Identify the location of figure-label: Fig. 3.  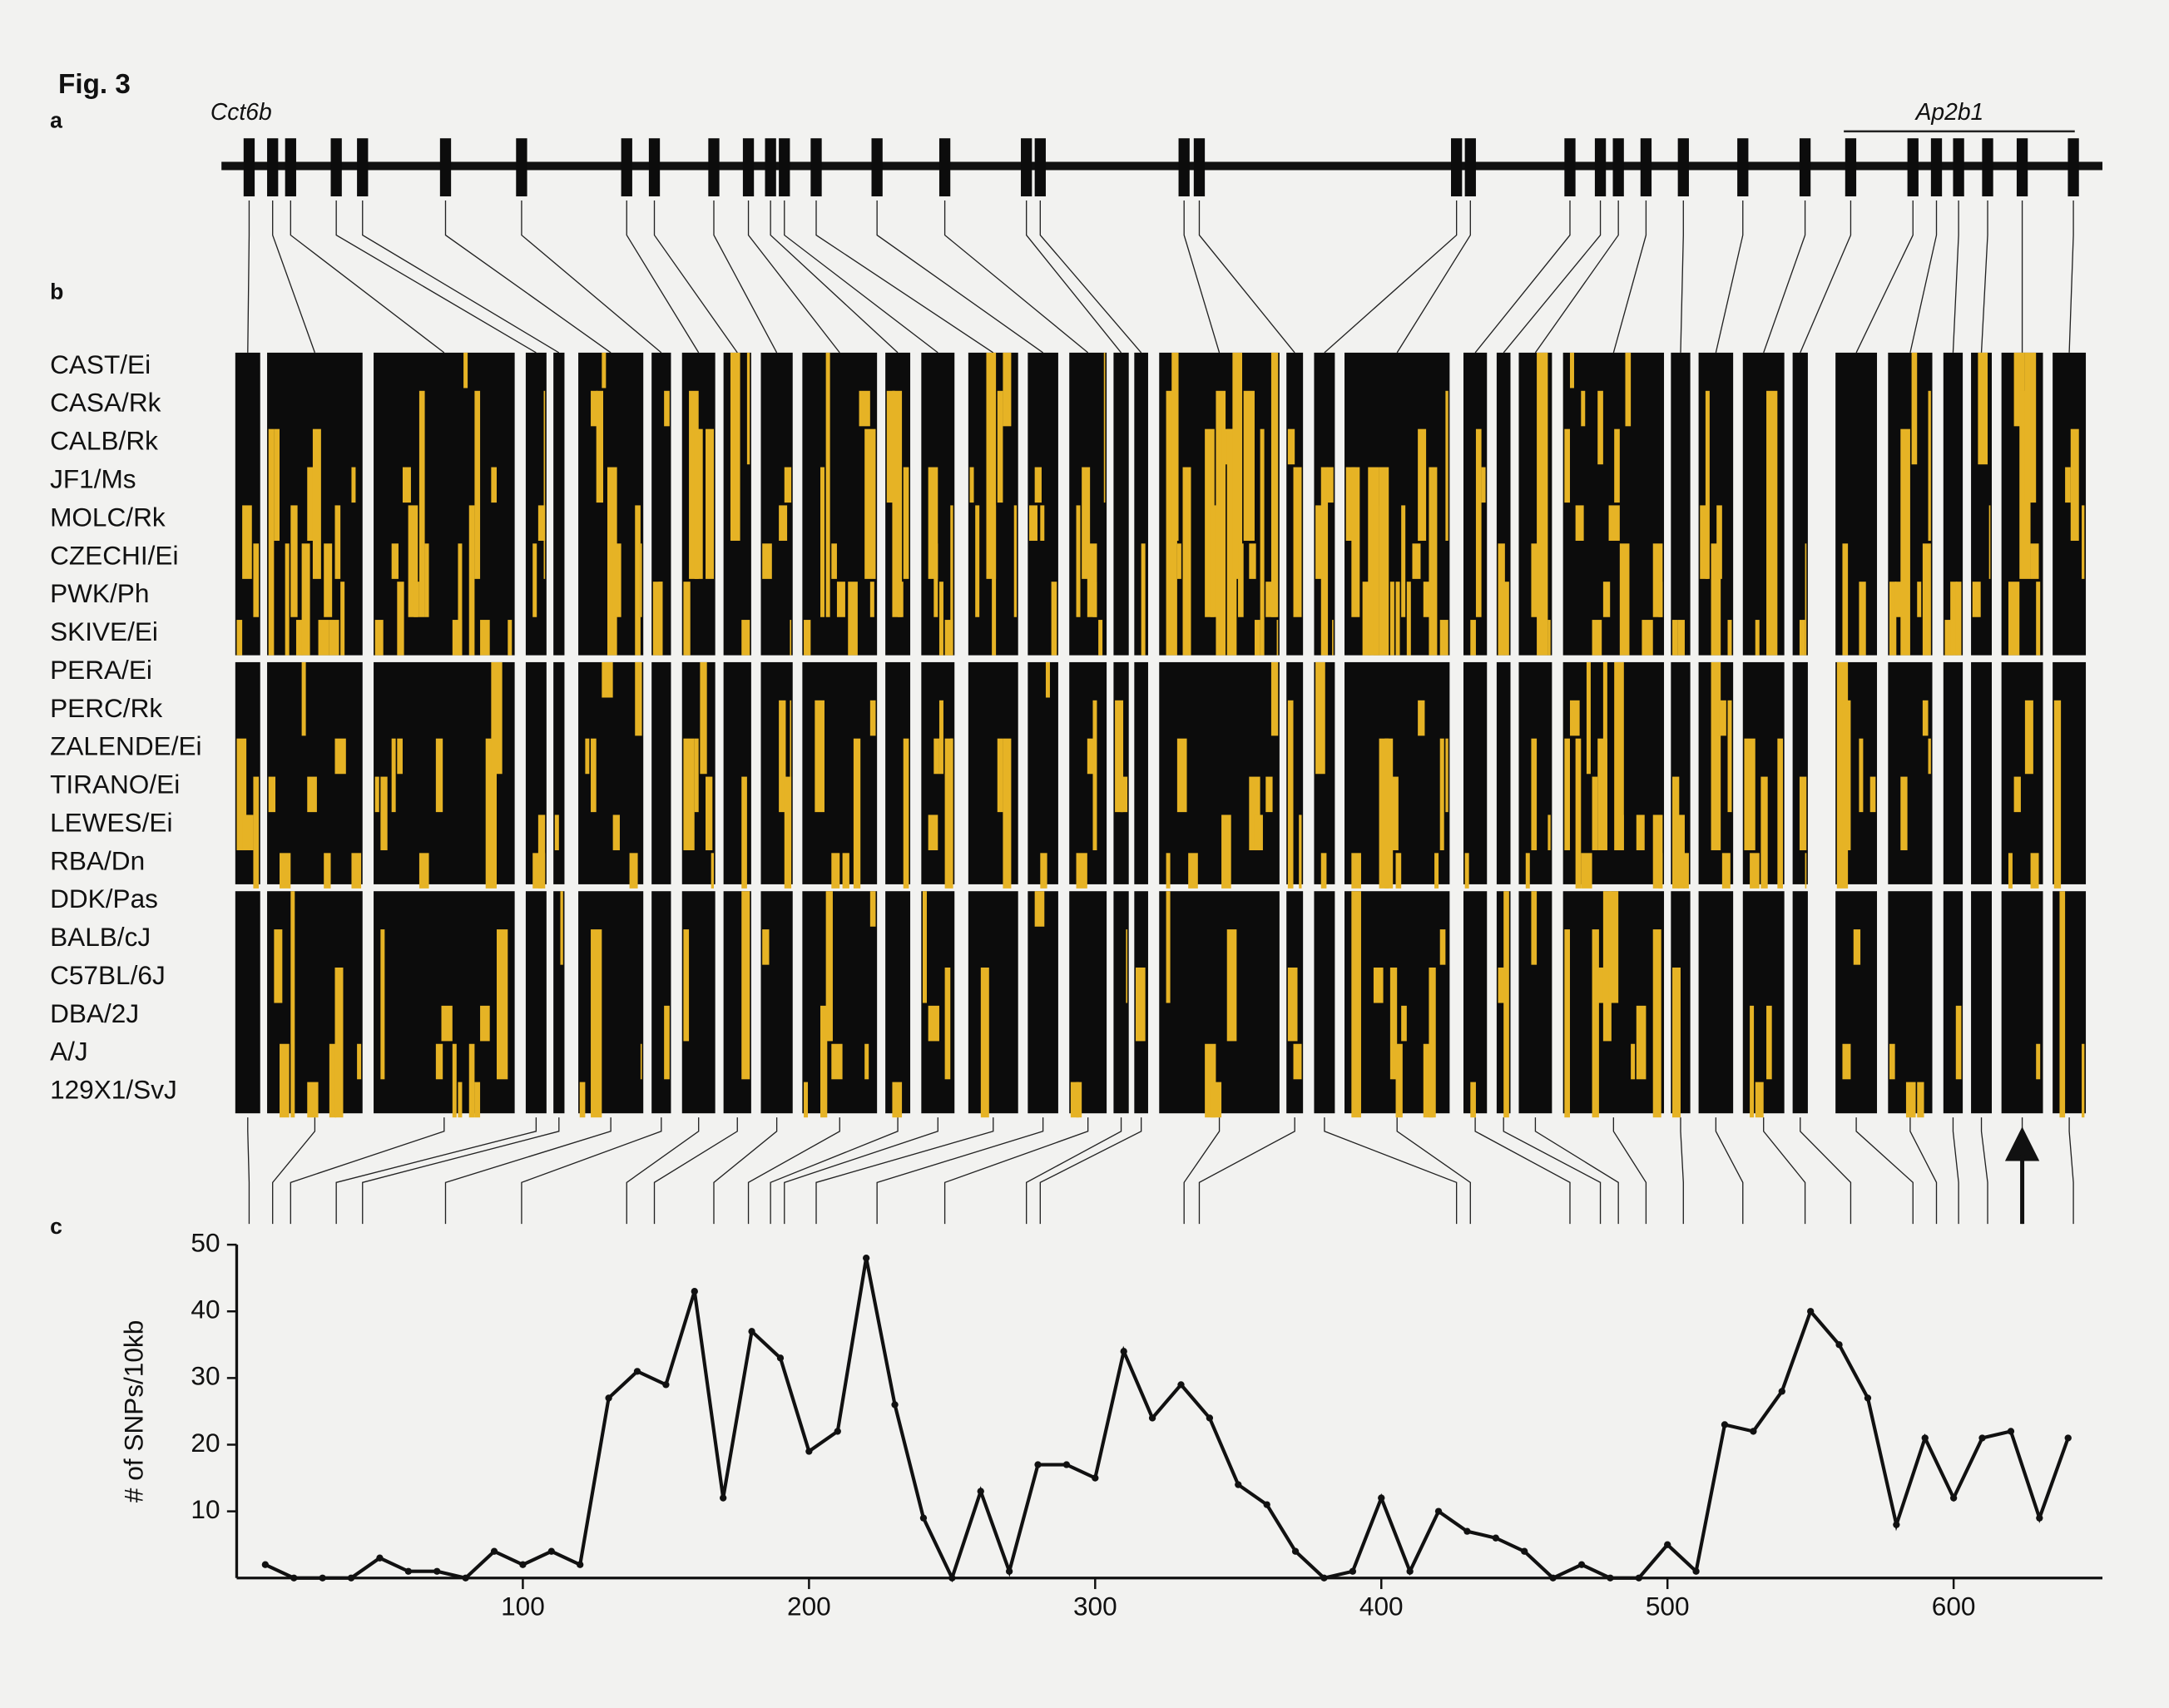
(94, 85).